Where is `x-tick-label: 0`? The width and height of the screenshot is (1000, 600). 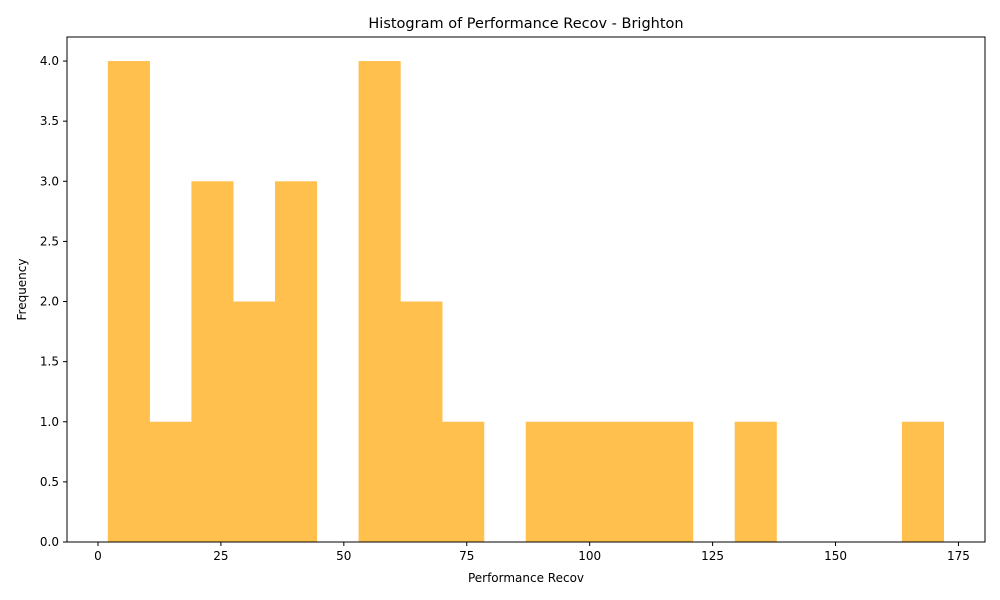
x-tick-label: 0 is located at coordinates (98, 556).